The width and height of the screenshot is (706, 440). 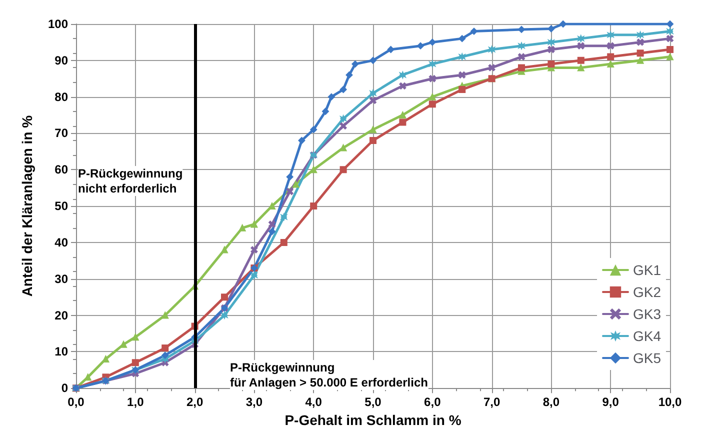 What do you see at coordinates (61, 315) in the screenshot?
I see `y-tick-label: 20` at bounding box center [61, 315].